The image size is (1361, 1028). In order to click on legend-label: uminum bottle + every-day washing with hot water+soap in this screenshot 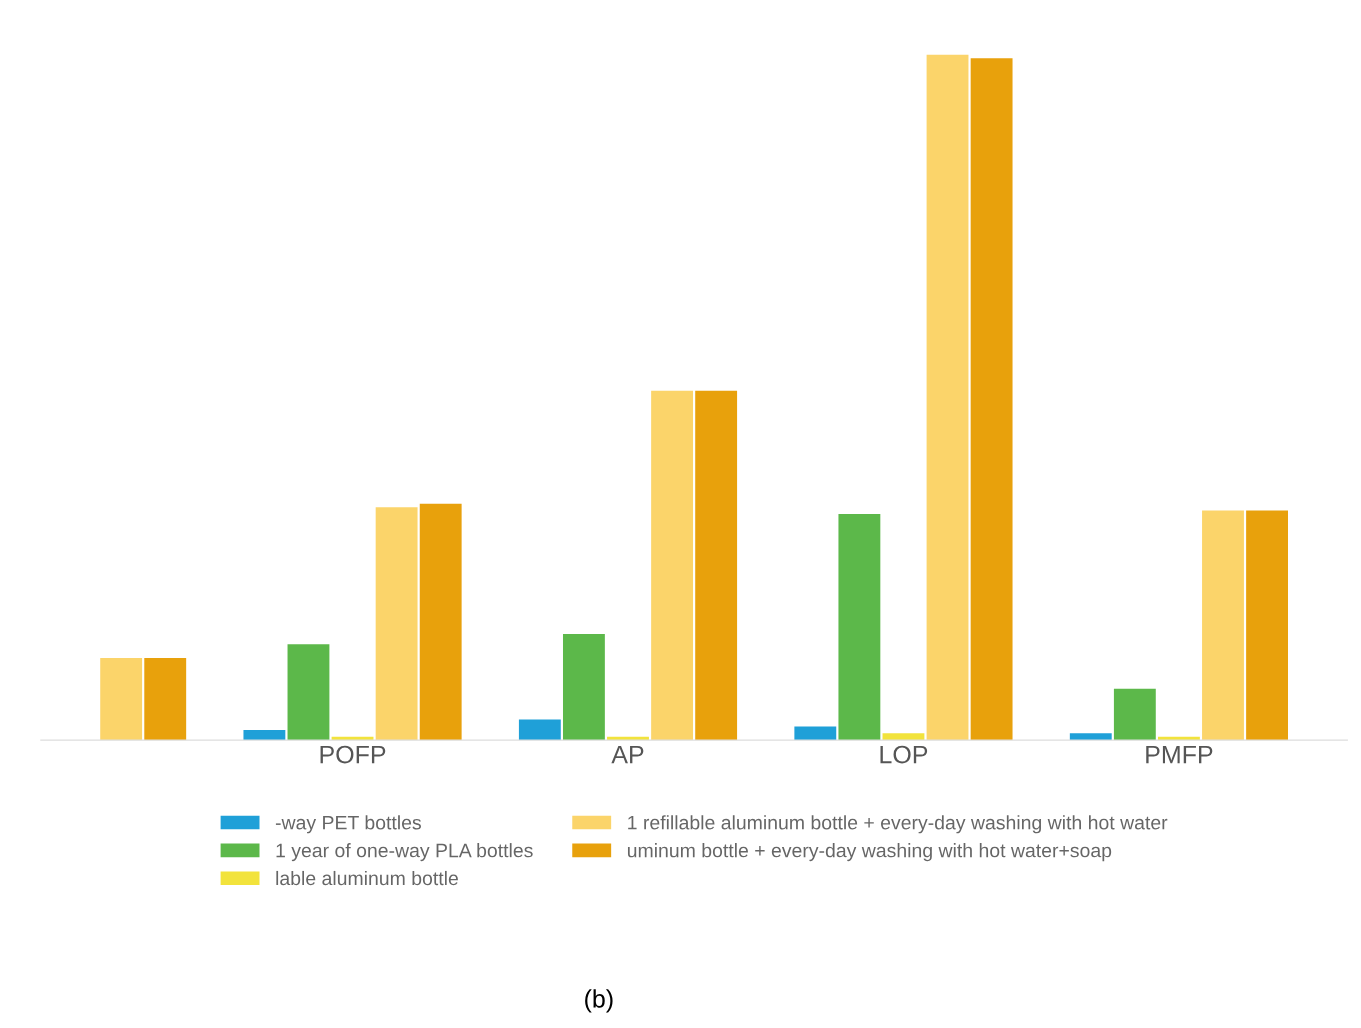, I will do `click(869, 852)`.